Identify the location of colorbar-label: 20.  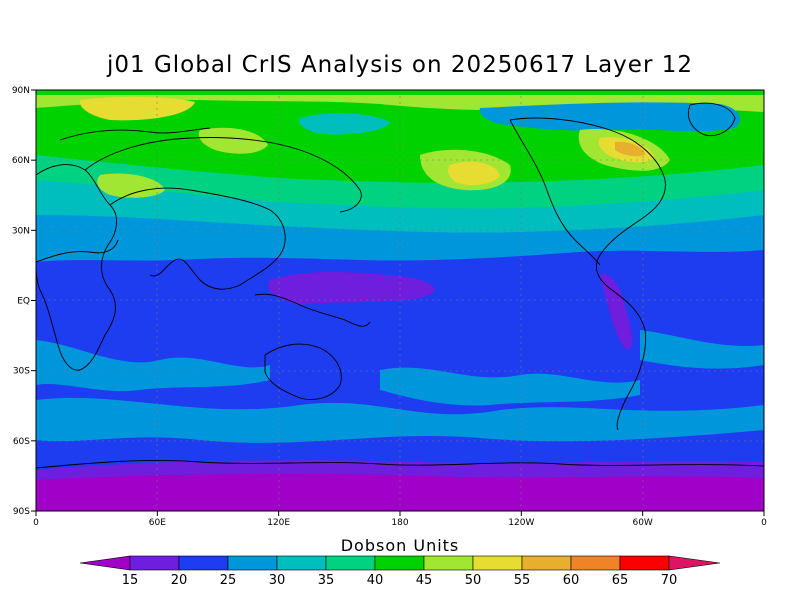
(179, 580).